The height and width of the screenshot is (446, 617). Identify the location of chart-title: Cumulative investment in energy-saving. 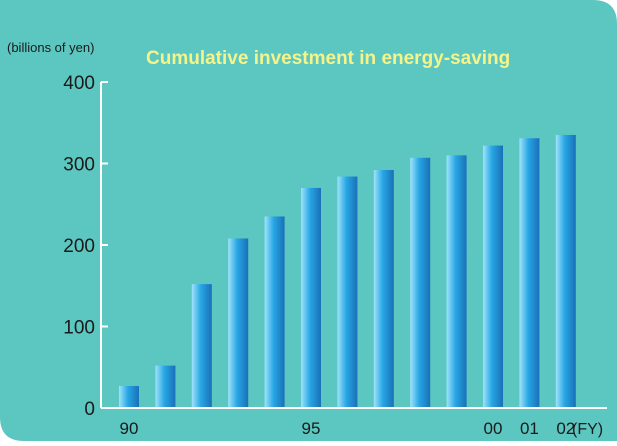
(328, 58).